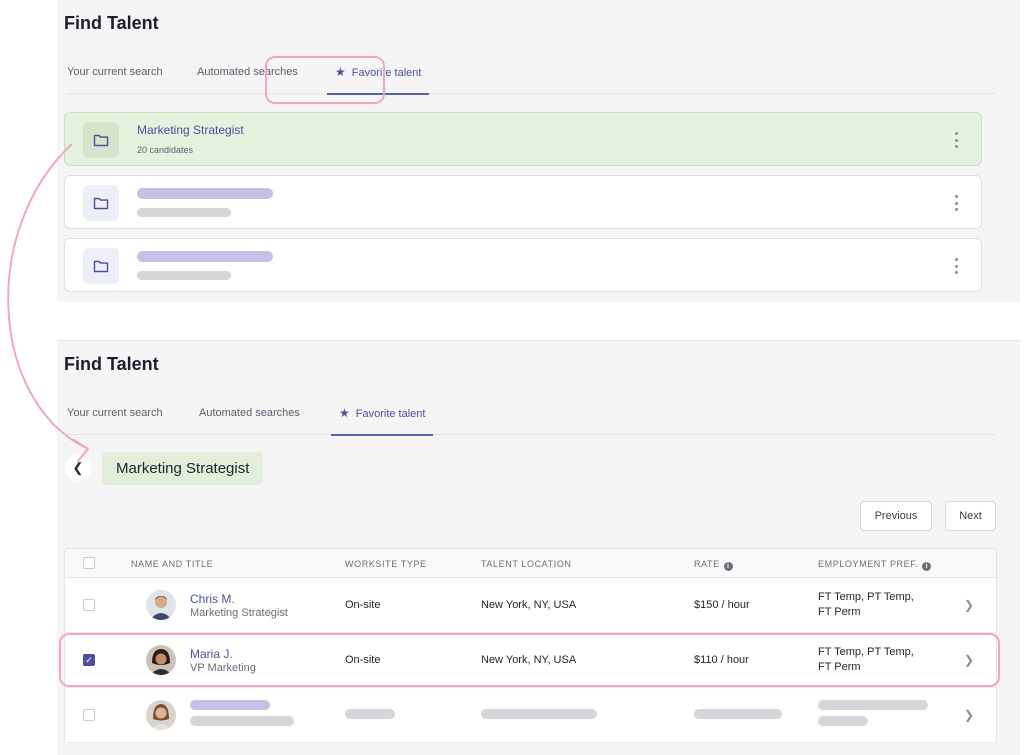  I want to click on skeleton-worksite, so click(370, 714).